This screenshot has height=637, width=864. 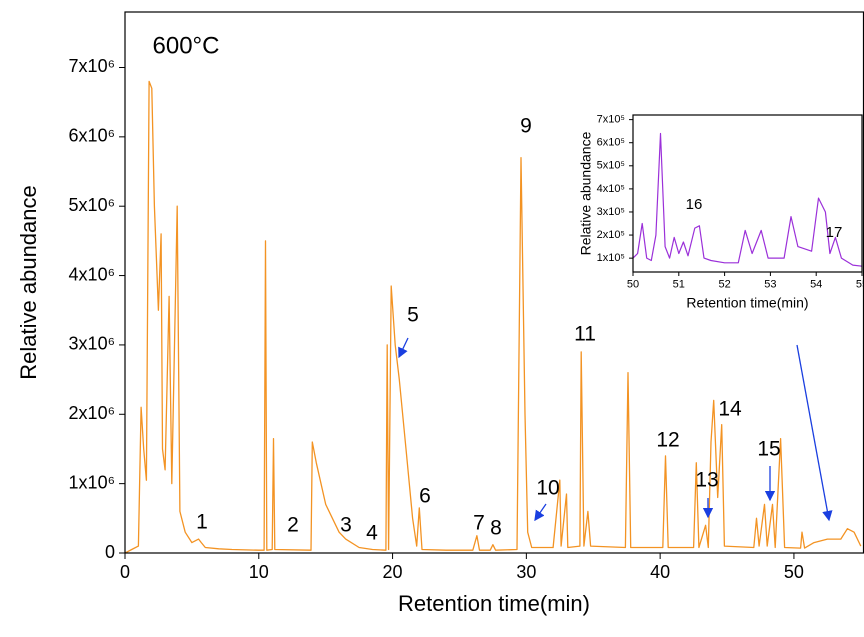 I want to click on peak-label: 12, so click(x=667, y=440).